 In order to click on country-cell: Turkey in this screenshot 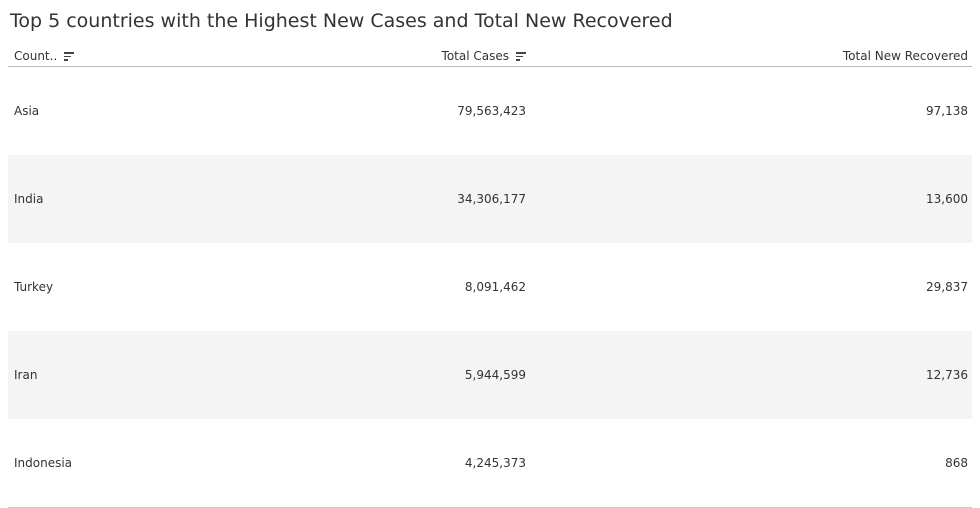, I will do `click(34, 287)`.